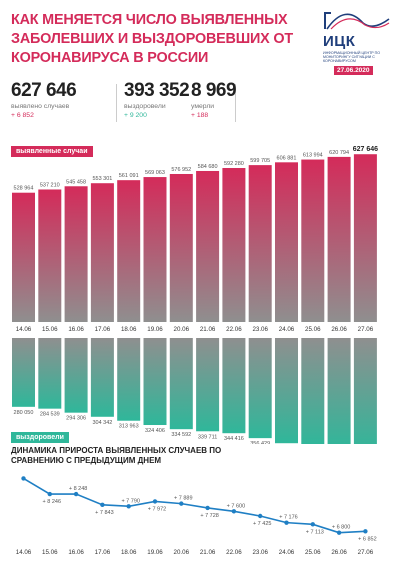 The image size is (400, 564). What do you see at coordinates (40, 106) in the screenshot?
I see `stat-cases-label: выявлено случаев` at bounding box center [40, 106].